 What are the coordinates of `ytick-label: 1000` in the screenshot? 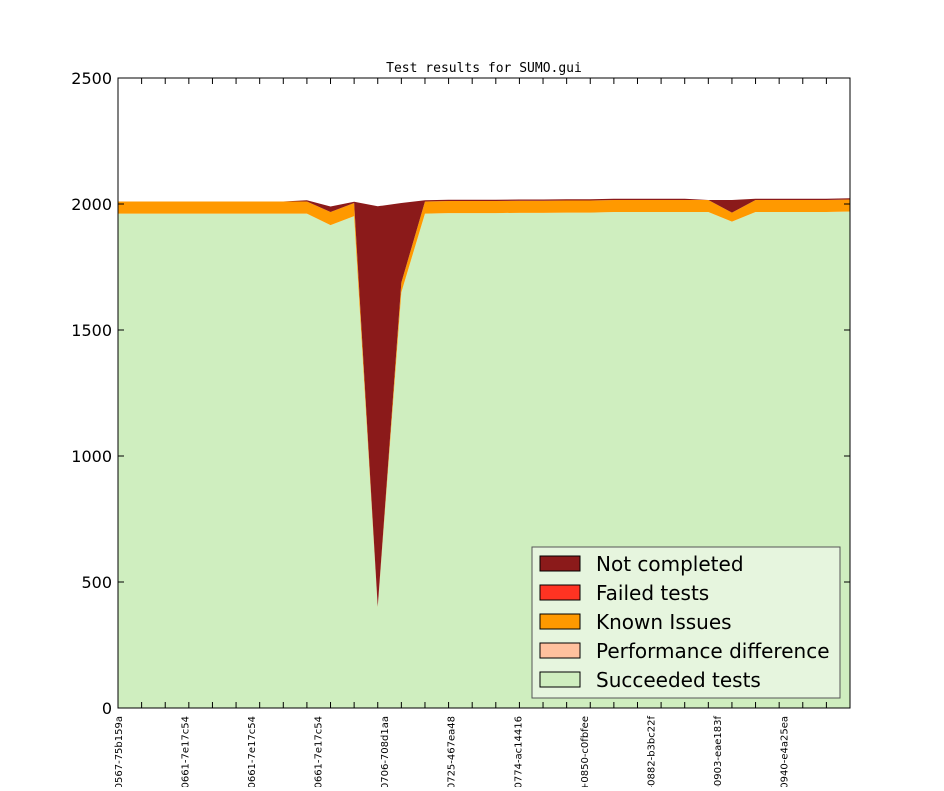 It's located at (91, 456).